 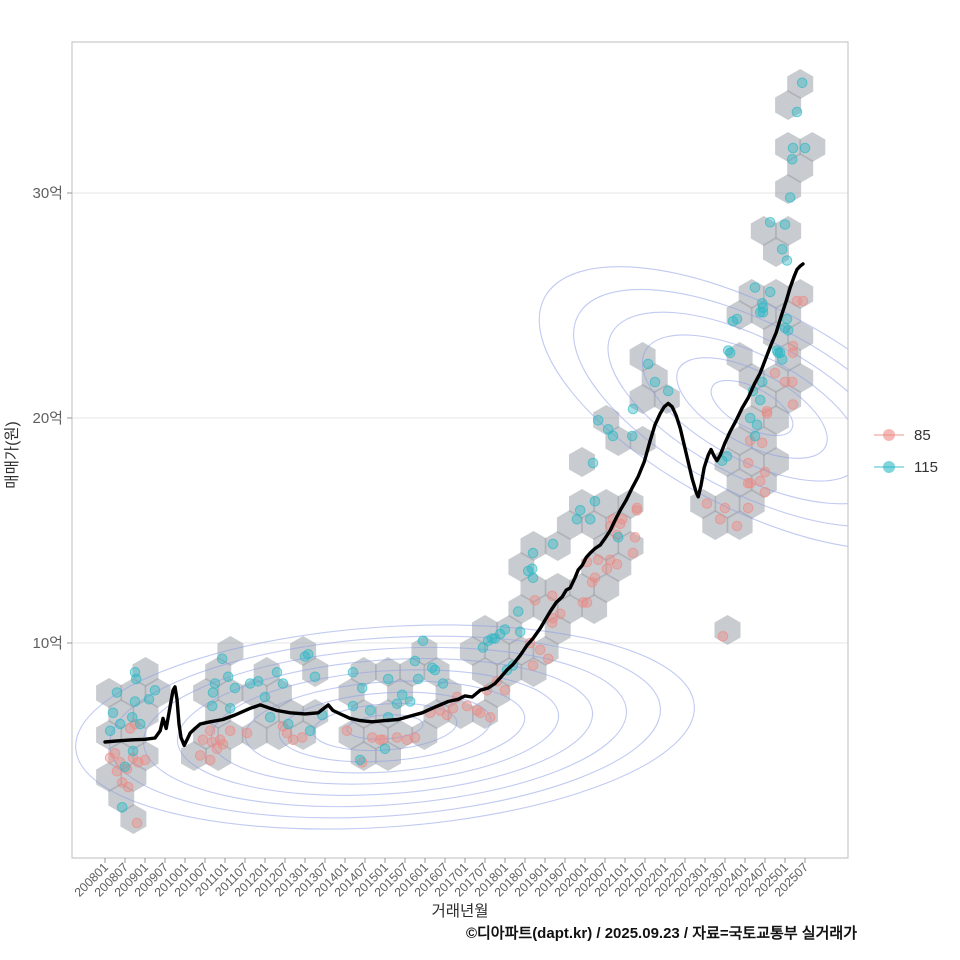 What do you see at coordinates (48, 418) in the screenshot?
I see `y-tick-label: 20억` at bounding box center [48, 418].